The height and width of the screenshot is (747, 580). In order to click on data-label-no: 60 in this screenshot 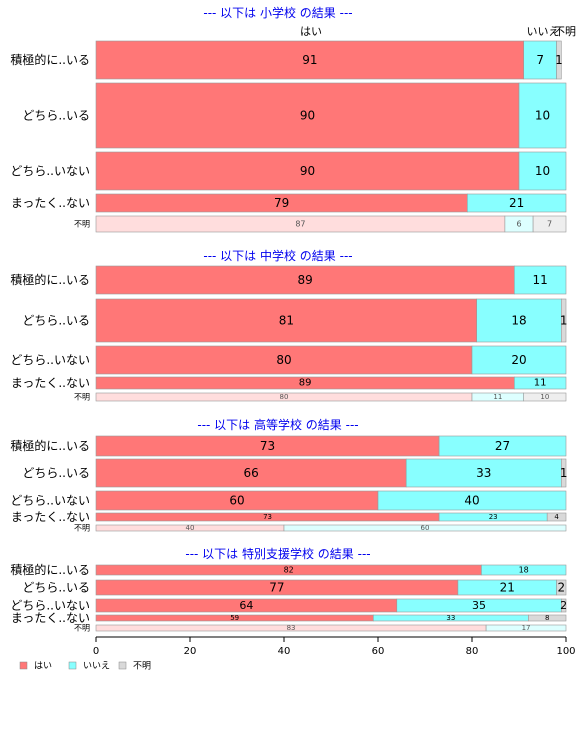, I will do `click(425, 528)`.